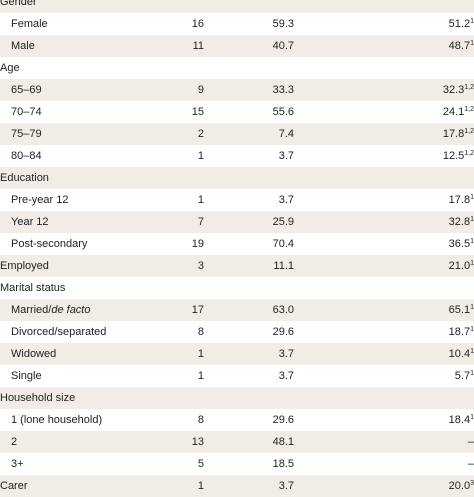  What do you see at coordinates (71, 310) in the screenshot?
I see `label-emphasis: de facto` at bounding box center [71, 310].